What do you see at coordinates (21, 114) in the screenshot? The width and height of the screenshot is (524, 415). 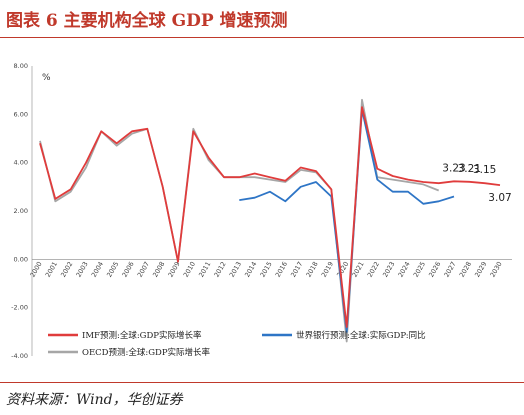 I see `y-tick-label: 6.00` at bounding box center [21, 114].